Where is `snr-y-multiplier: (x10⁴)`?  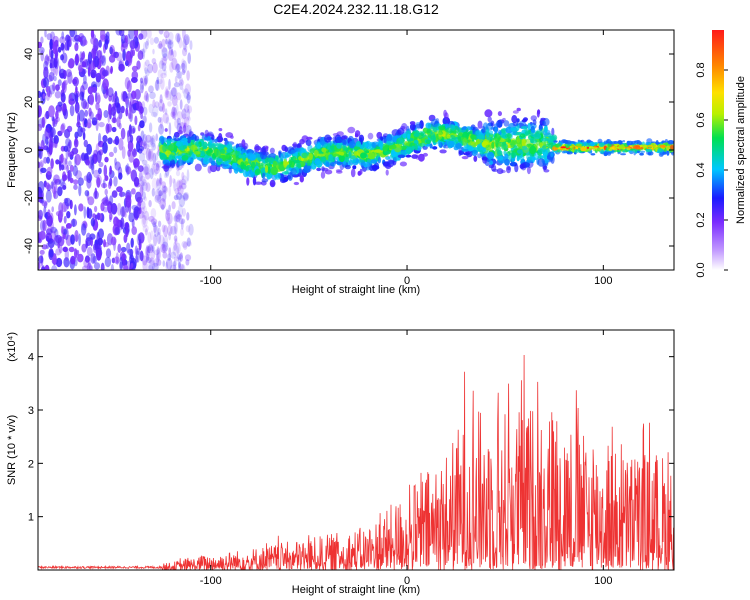
snr-y-multiplier: (x10⁴) is located at coordinates (12, 347).